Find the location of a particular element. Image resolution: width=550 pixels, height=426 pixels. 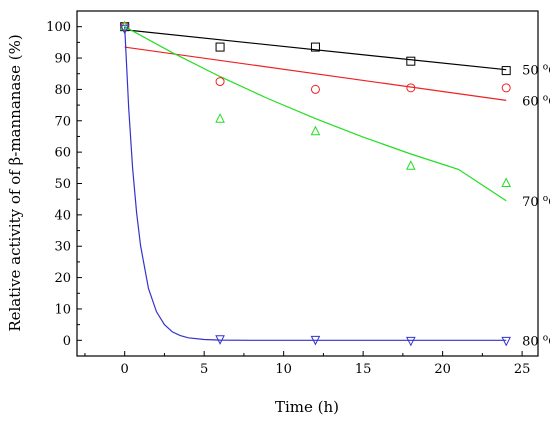

y-tick-label: 40 is located at coordinates (62, 215).